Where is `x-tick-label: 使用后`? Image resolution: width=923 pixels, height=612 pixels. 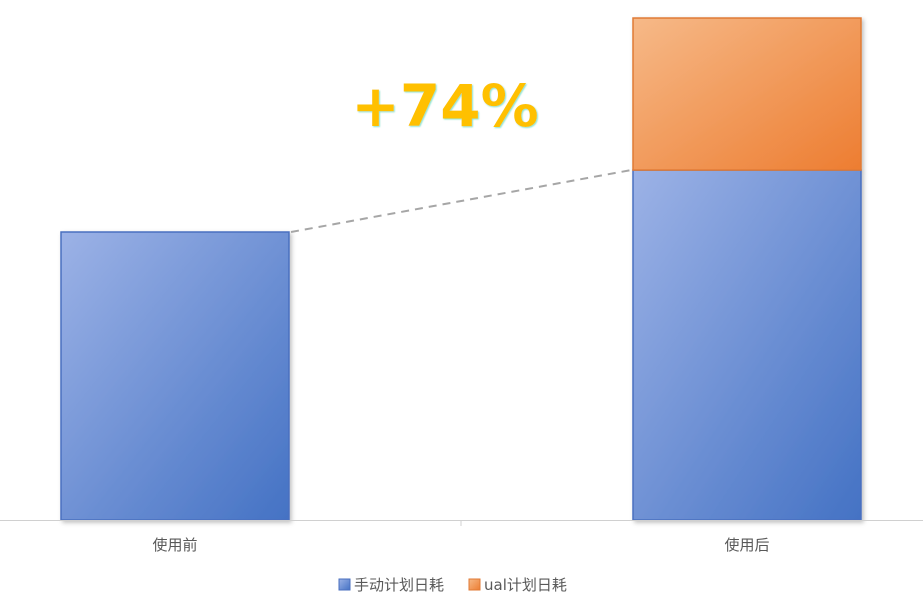
x-tick-label: 使用后 is located at coordinates (746, 545).